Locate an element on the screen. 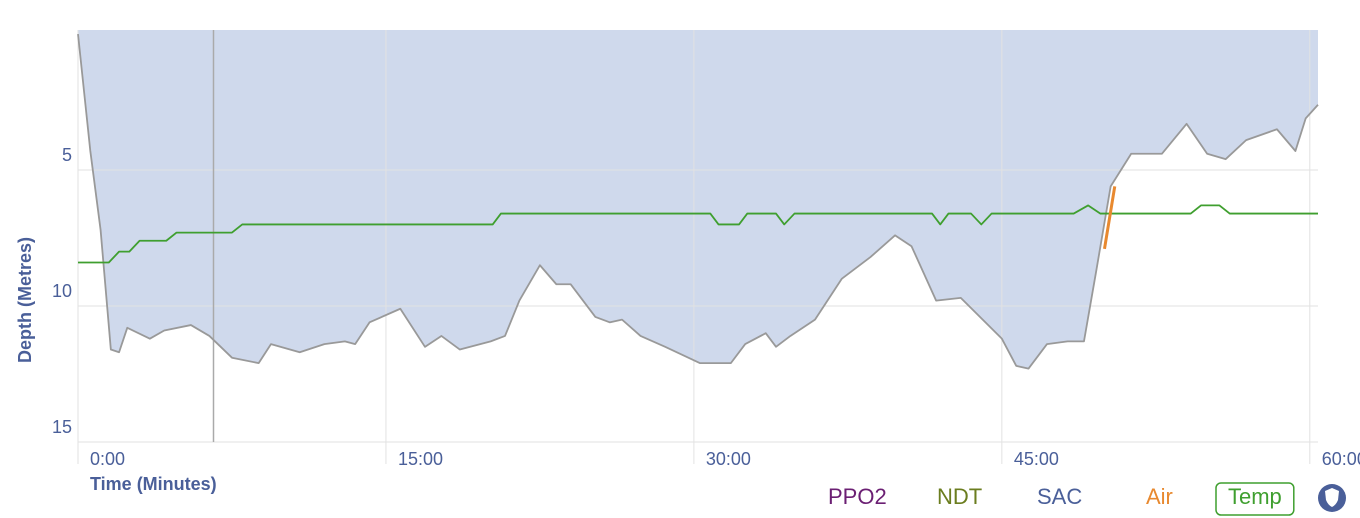 The width and height of the screenshot is (1360, 518). icon-shape is located at coordinates (1332, 497).